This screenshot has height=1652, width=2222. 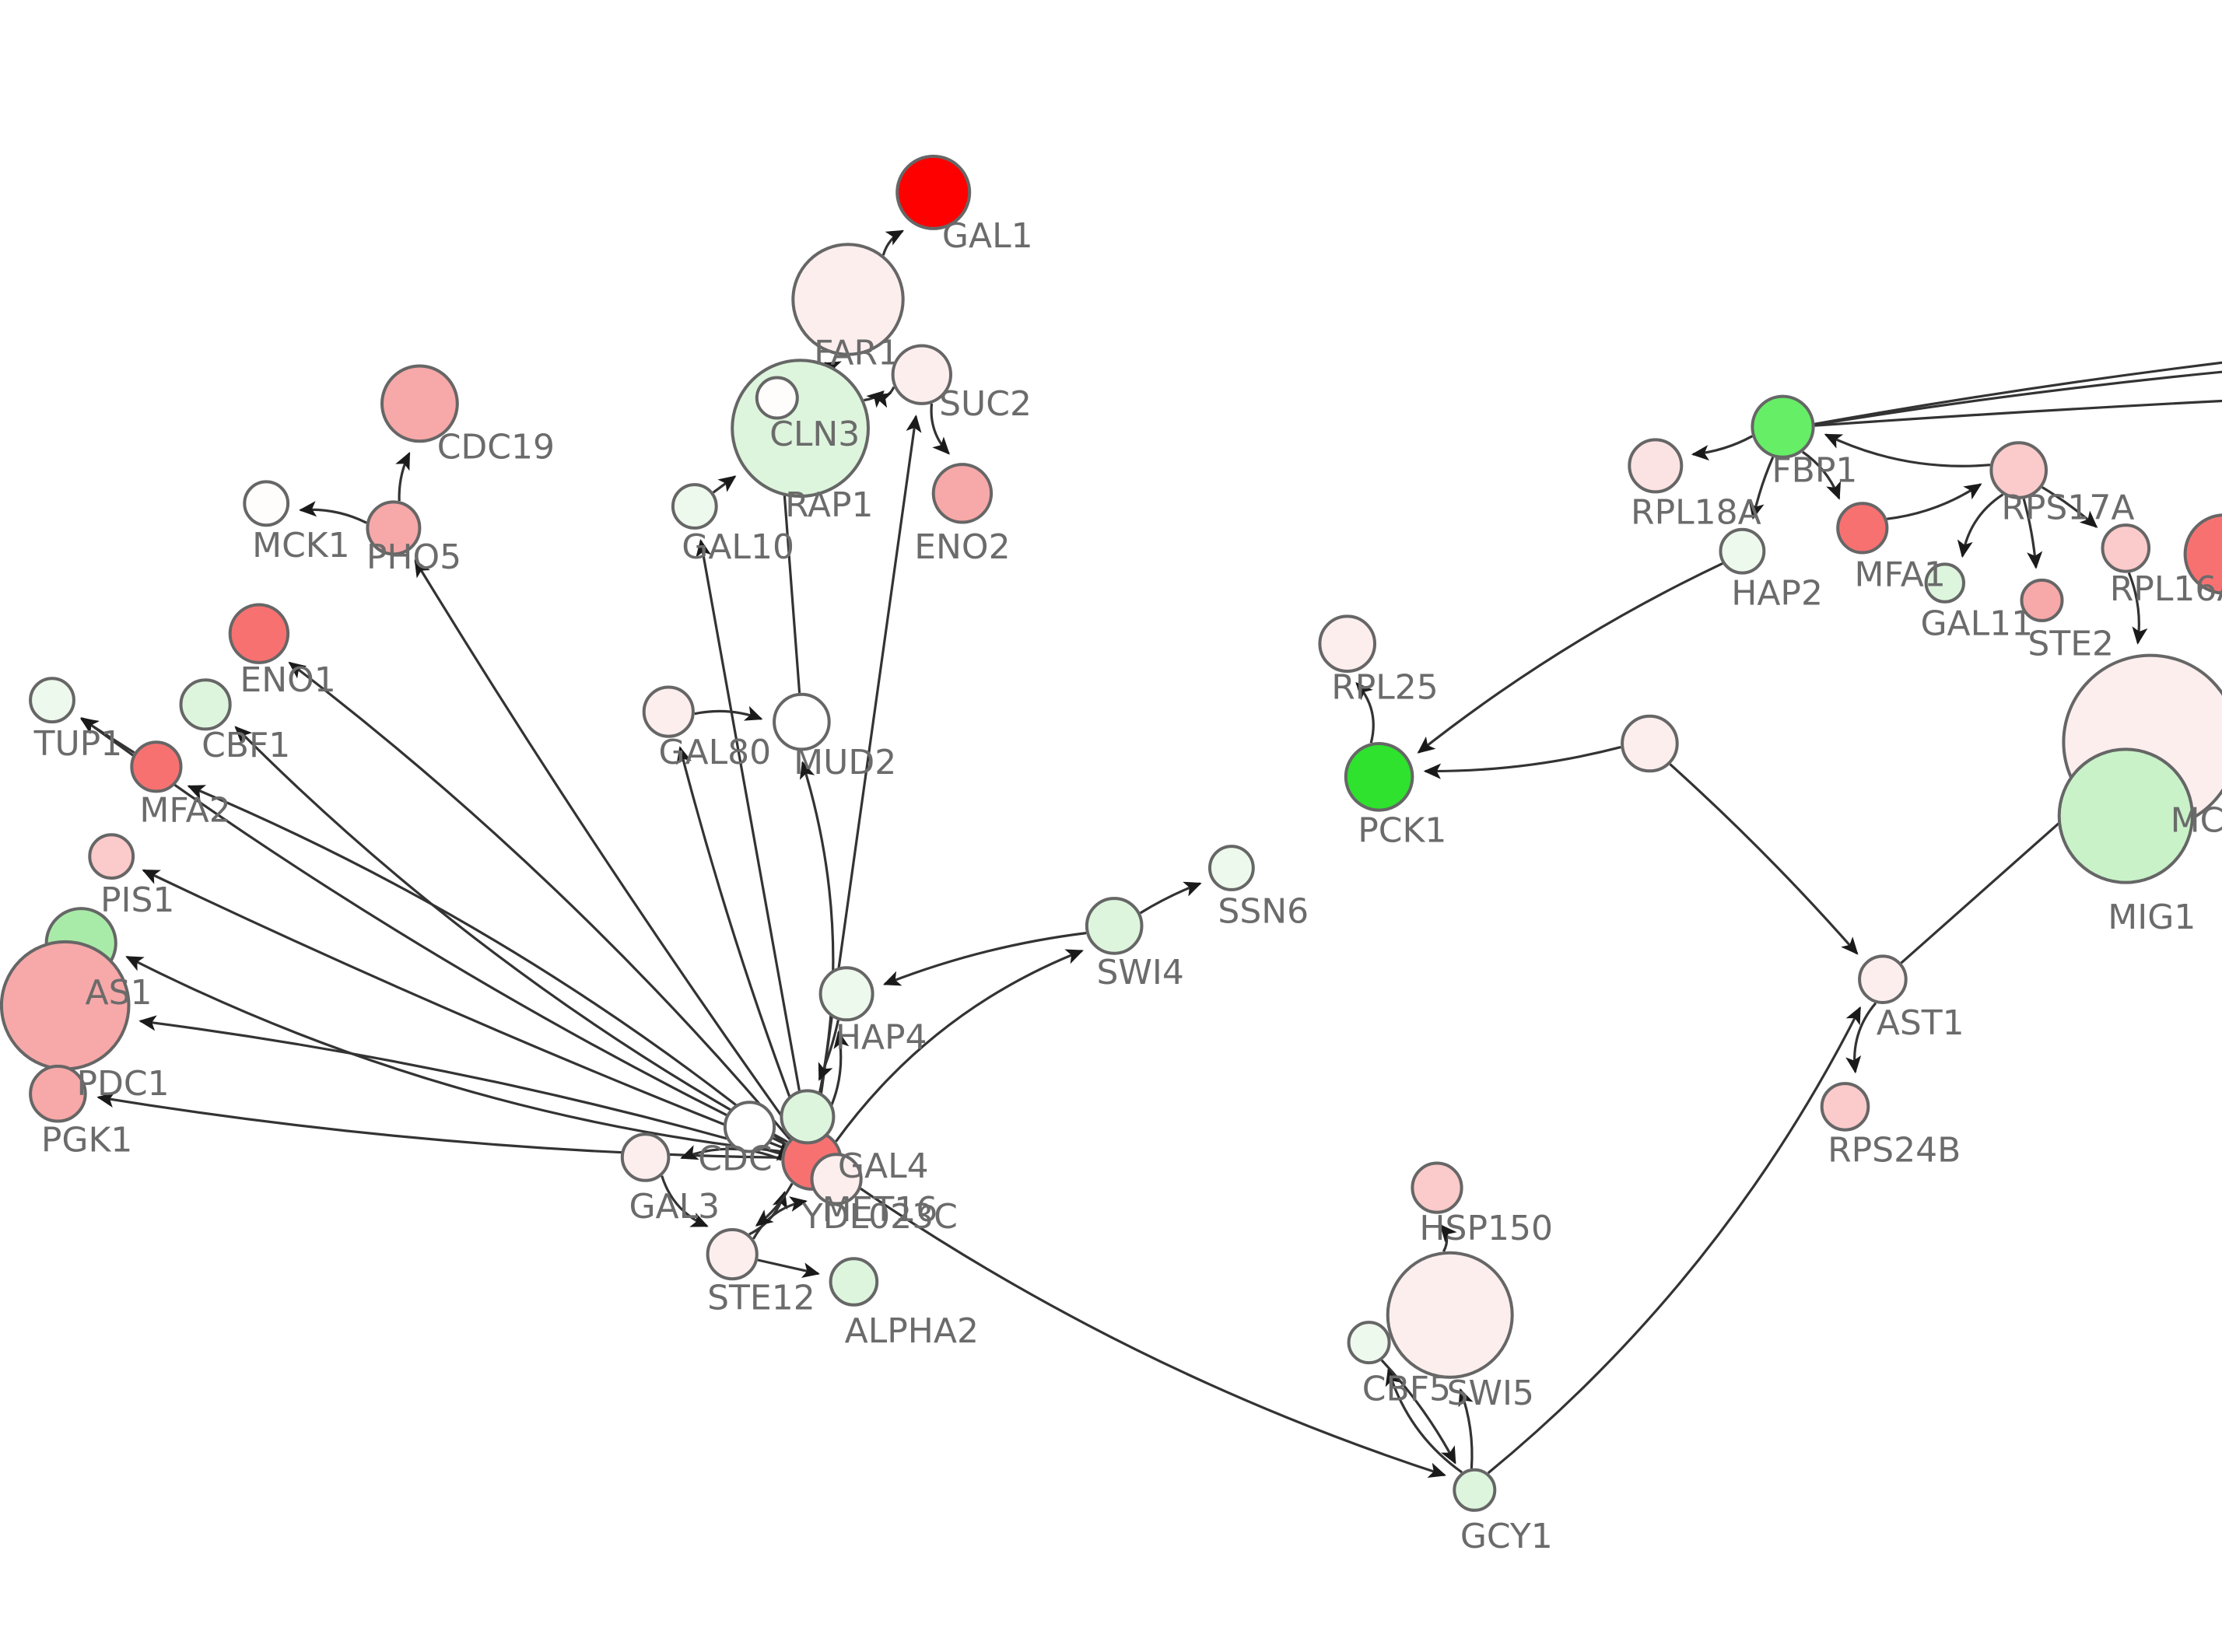 I want to click on node-label-mcm1: MCM1, so click(x=2196, y=821).